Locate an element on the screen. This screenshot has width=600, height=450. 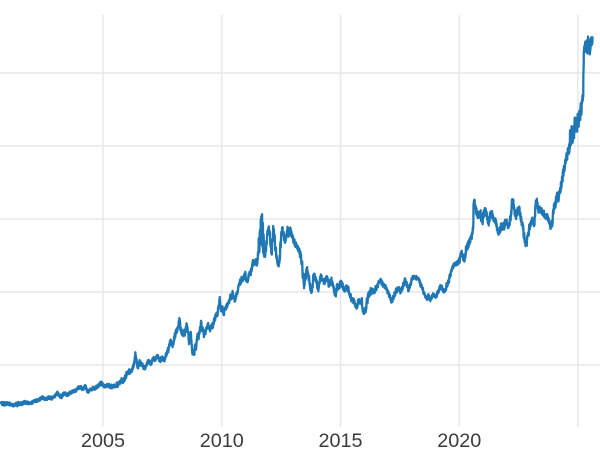
svg-text: 2020 is located at coordinates (459, 440).